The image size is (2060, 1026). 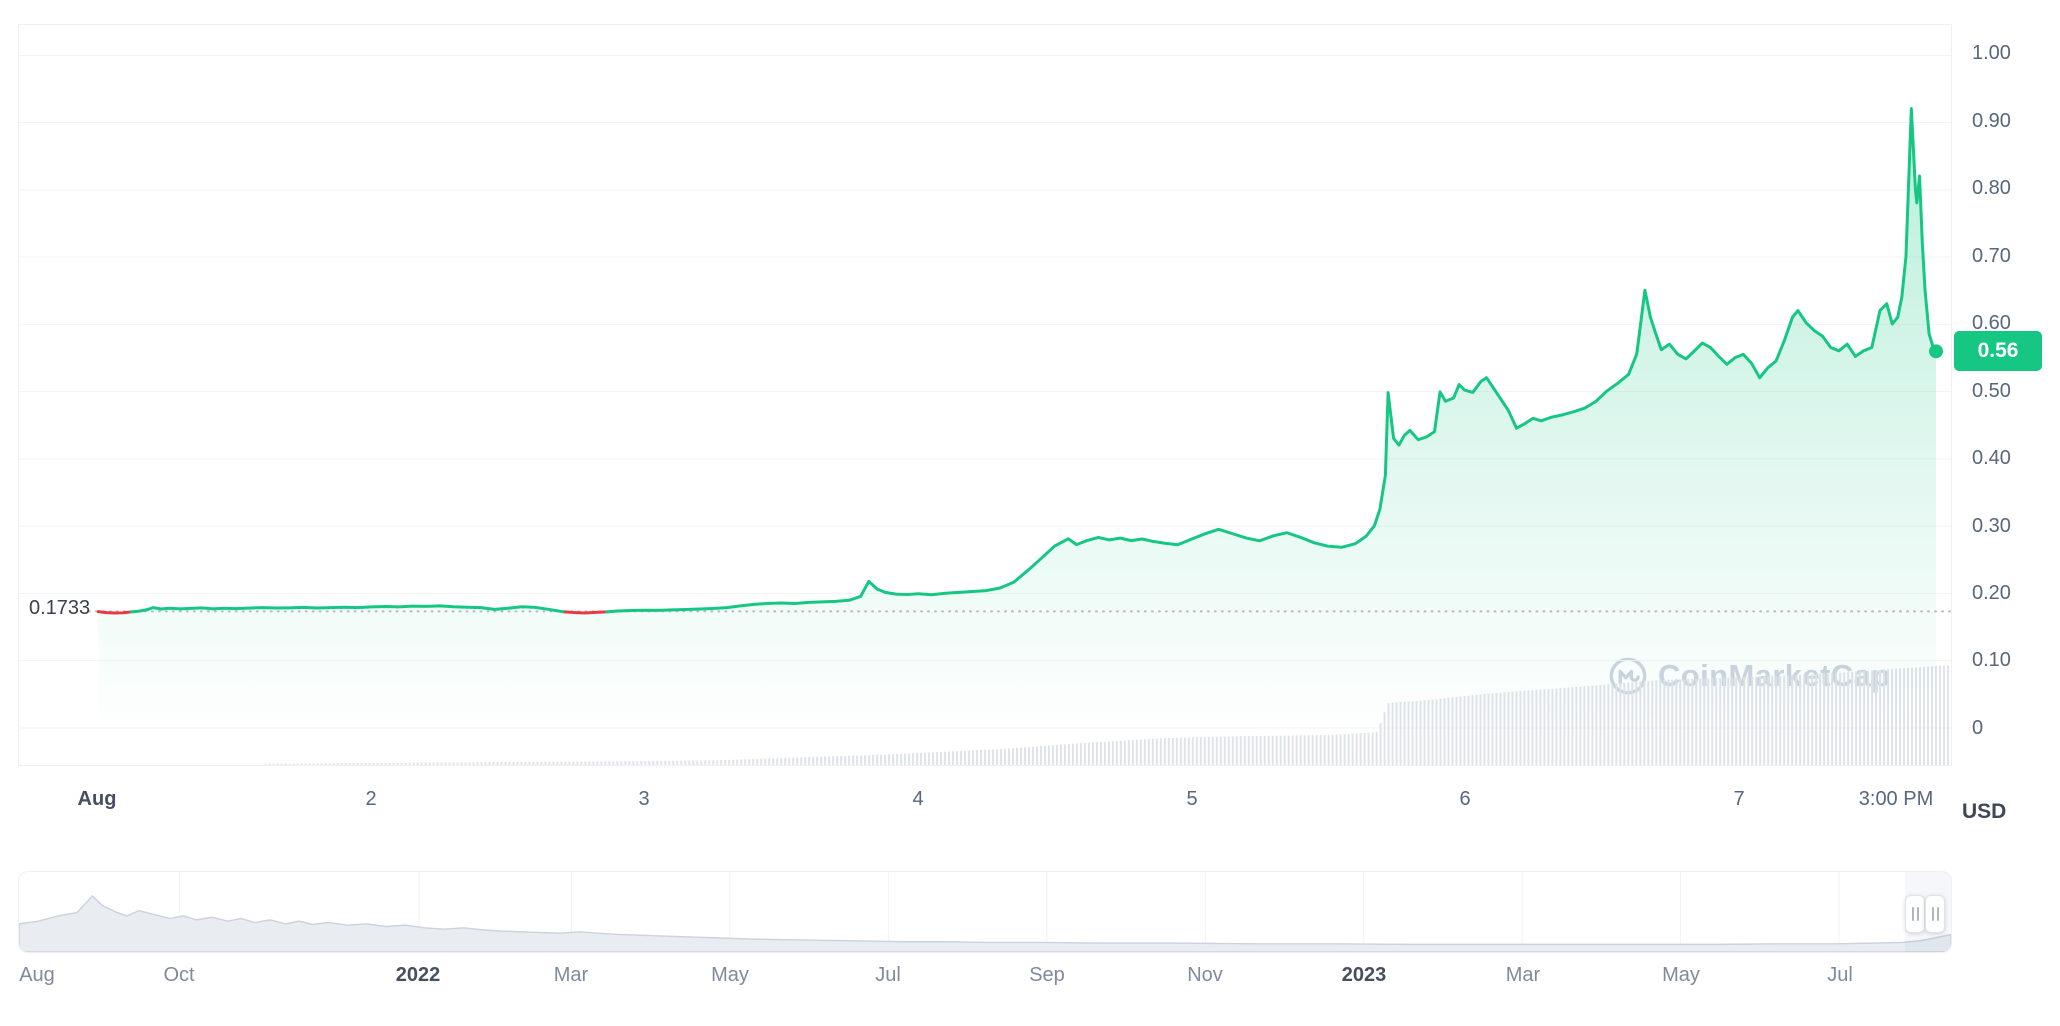 I want to click on range-brush-canvas, so click(x=985, y=912).